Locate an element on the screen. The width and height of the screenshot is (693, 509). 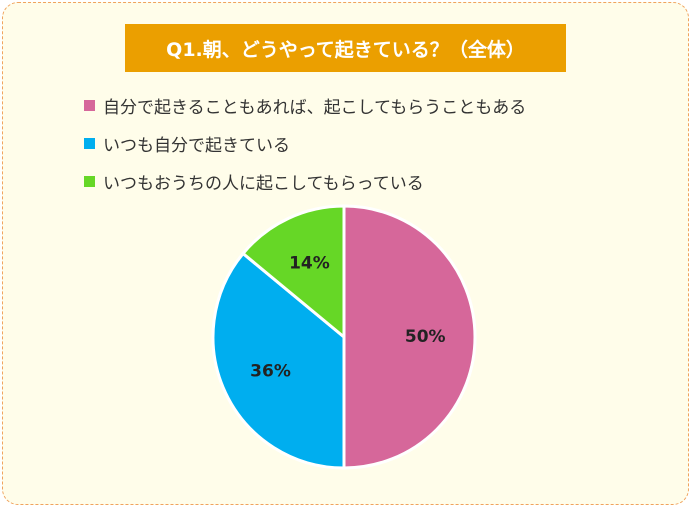
legend-item-0: 自分で起きることもあれば、起こしてもらうこともある is located at coordinates (305, 105).